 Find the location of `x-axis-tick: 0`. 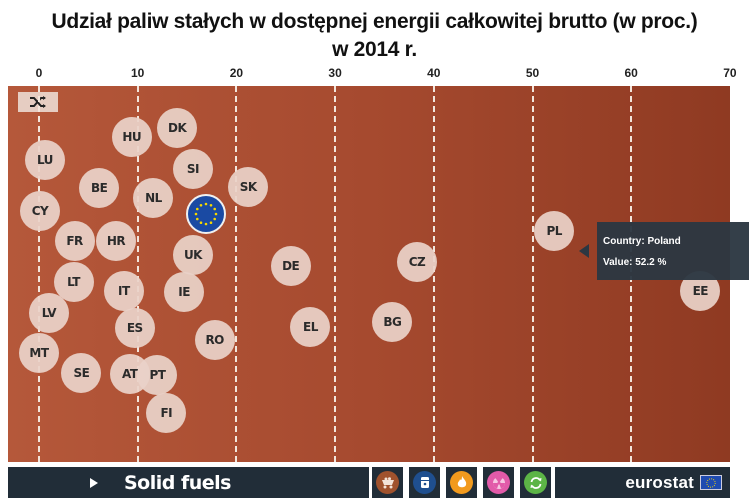

x-axis-tick: 0 is located at coordinates (39, 73).